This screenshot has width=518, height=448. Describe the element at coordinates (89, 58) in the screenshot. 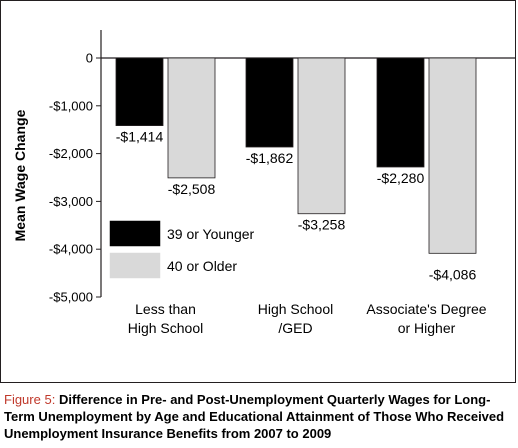

I see `y-tick-label: 0` at that location.